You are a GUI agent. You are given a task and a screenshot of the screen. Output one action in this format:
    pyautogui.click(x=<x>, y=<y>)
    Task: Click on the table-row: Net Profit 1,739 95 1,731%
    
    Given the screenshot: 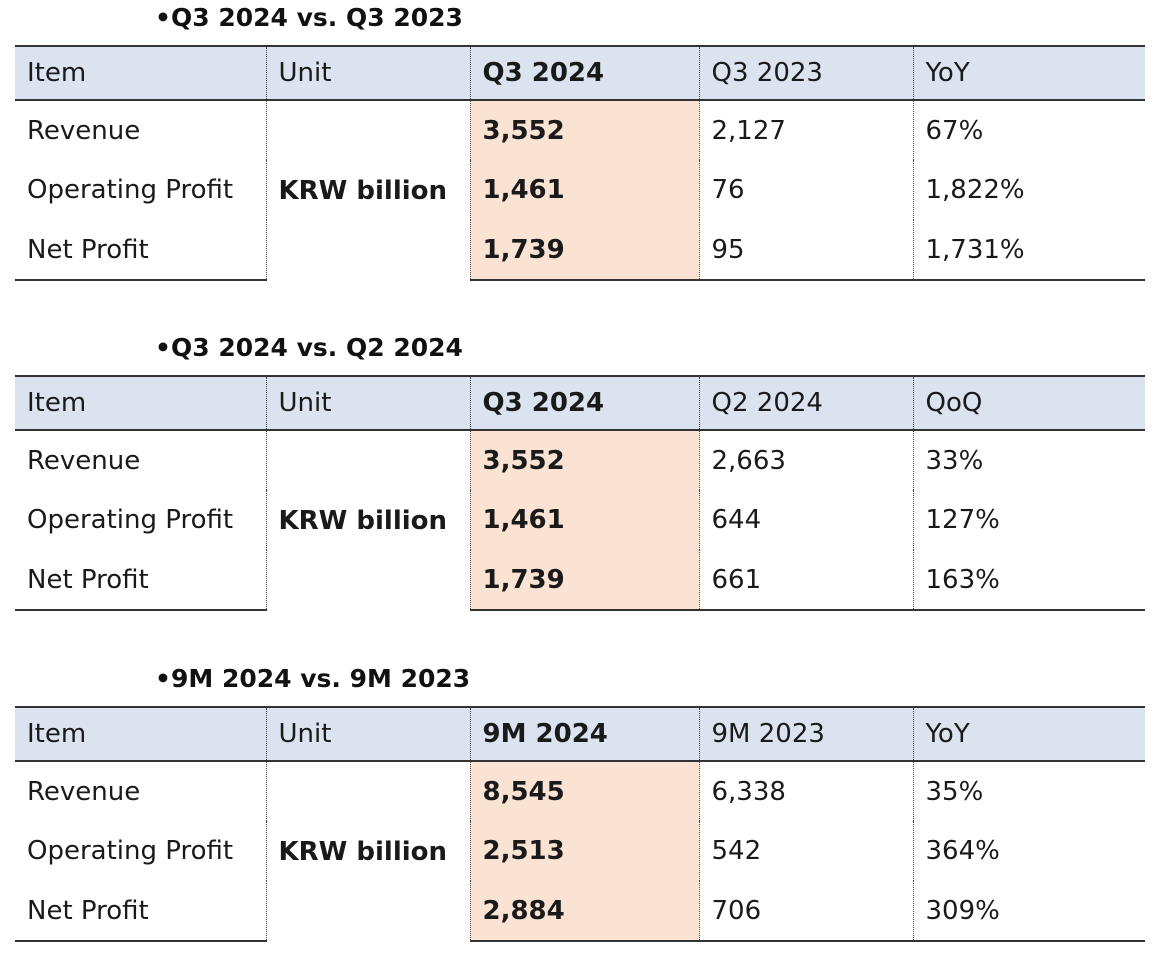 What is the action you would take?
    pyautogui.click(x=580, y=250)
    